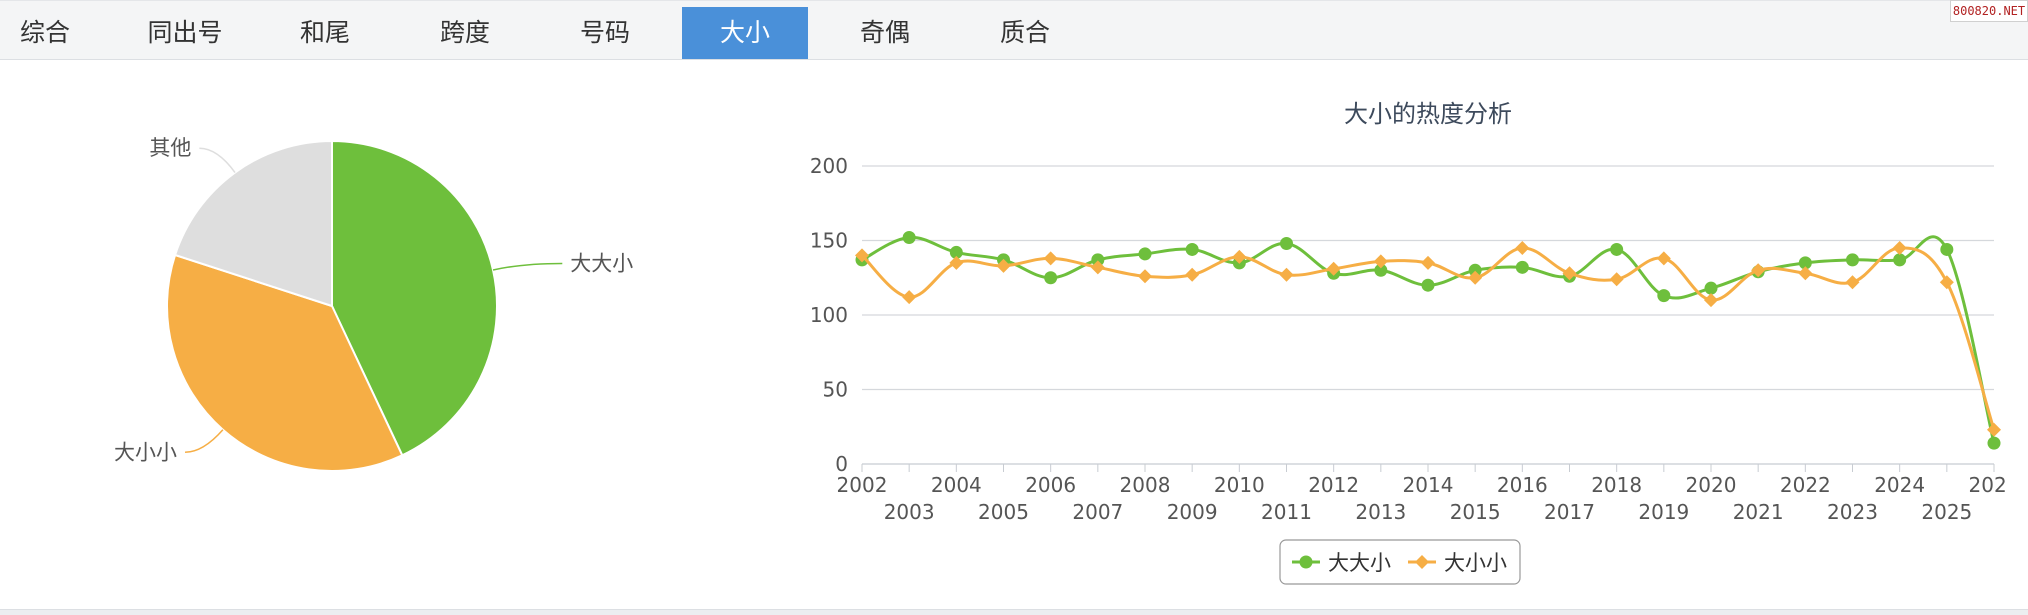 The image size is (2028, 615). I want to click on y-tick-label: 0, so click(841, 464).